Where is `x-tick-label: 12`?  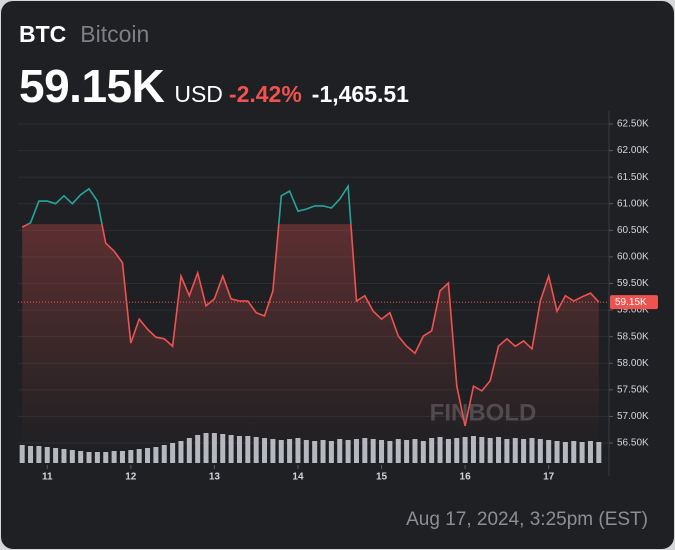
x-tick-label: 12 is located at coordinates (131, 477).